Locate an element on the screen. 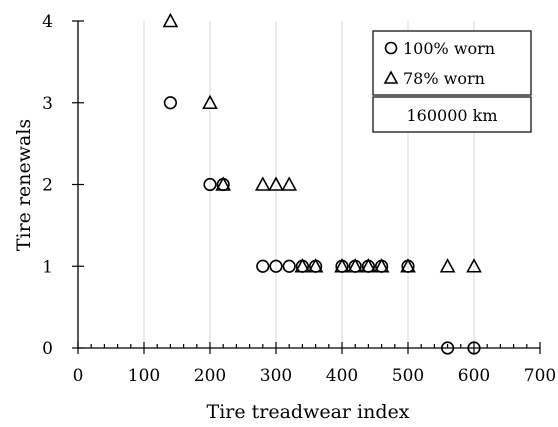  legend: 100% worn 78% worn is located at coordinates (452, 63).